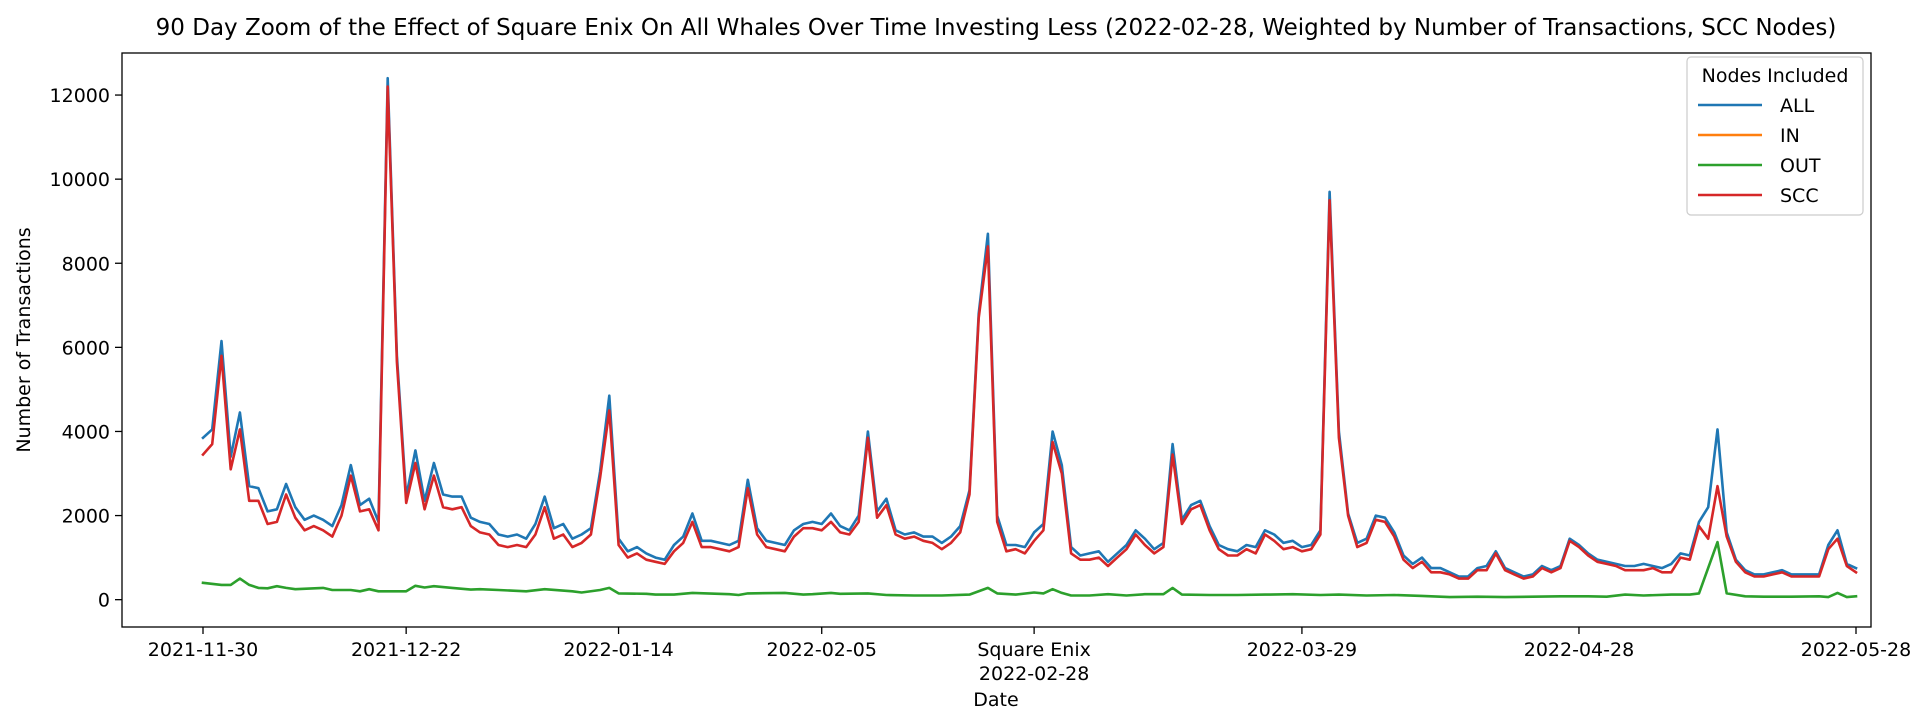 The image size is (1926, 725). I want to click on y-tick-label: 12000, so click(80, 96).